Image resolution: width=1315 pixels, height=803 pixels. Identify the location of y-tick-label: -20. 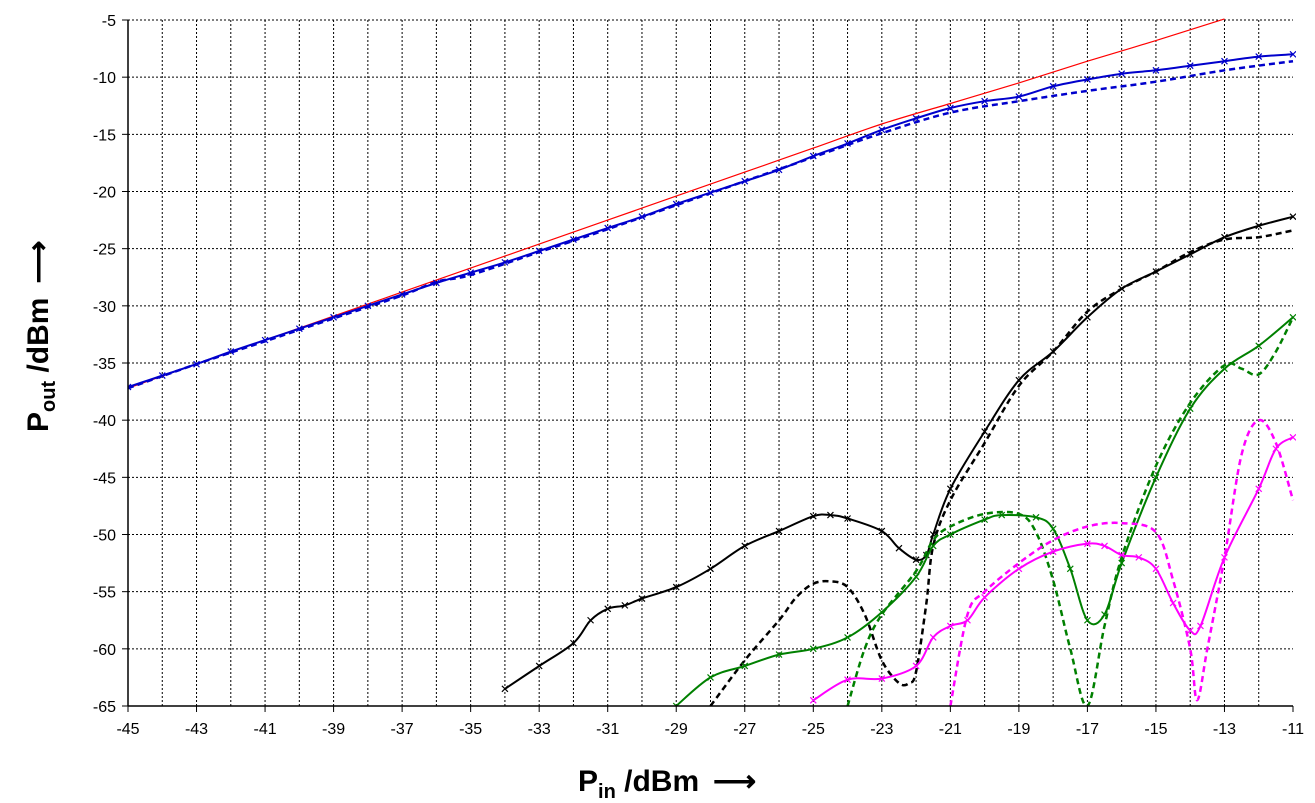
(104, 193).